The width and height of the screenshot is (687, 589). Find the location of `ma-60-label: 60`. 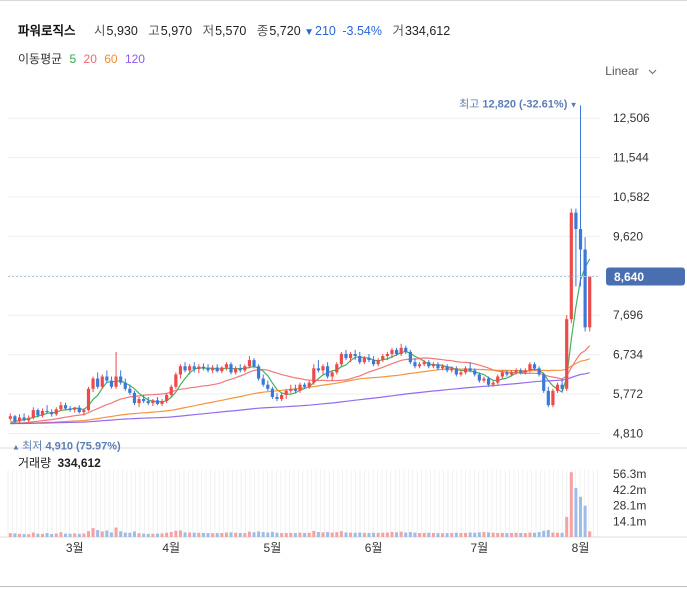

ma-60-label: 60 is located at coordinates (111, 59).